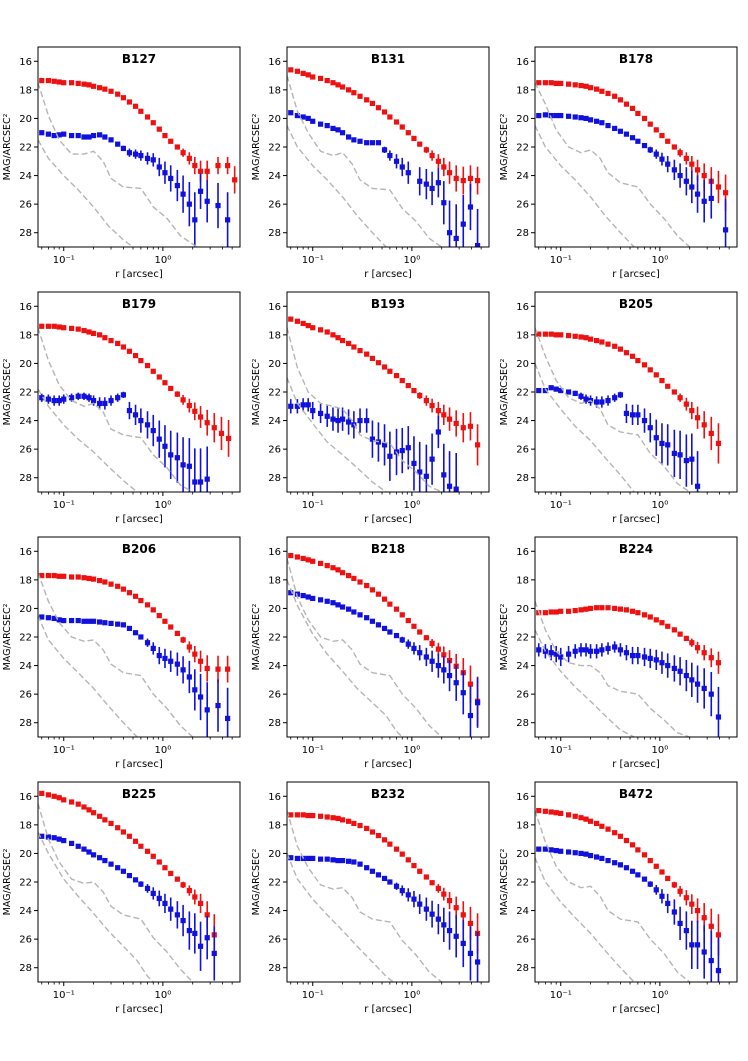 The width and height of the screenshot is (748, 1061). I want to click on y-tick-label: 28, so click(25, 233).